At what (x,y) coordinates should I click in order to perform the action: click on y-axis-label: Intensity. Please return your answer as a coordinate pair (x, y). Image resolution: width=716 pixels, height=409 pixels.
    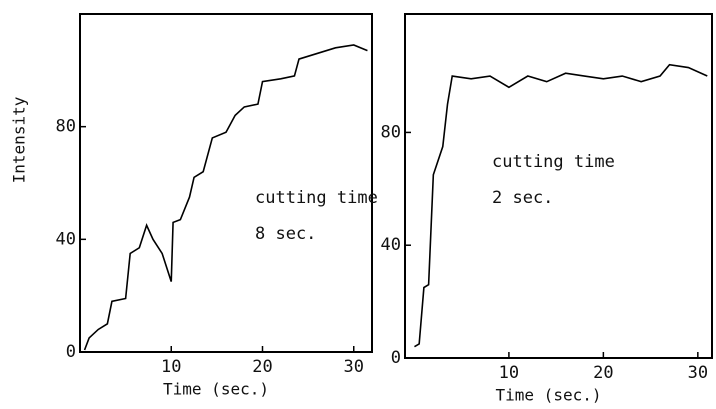
    Looking at the image, I should click on (19, 139).